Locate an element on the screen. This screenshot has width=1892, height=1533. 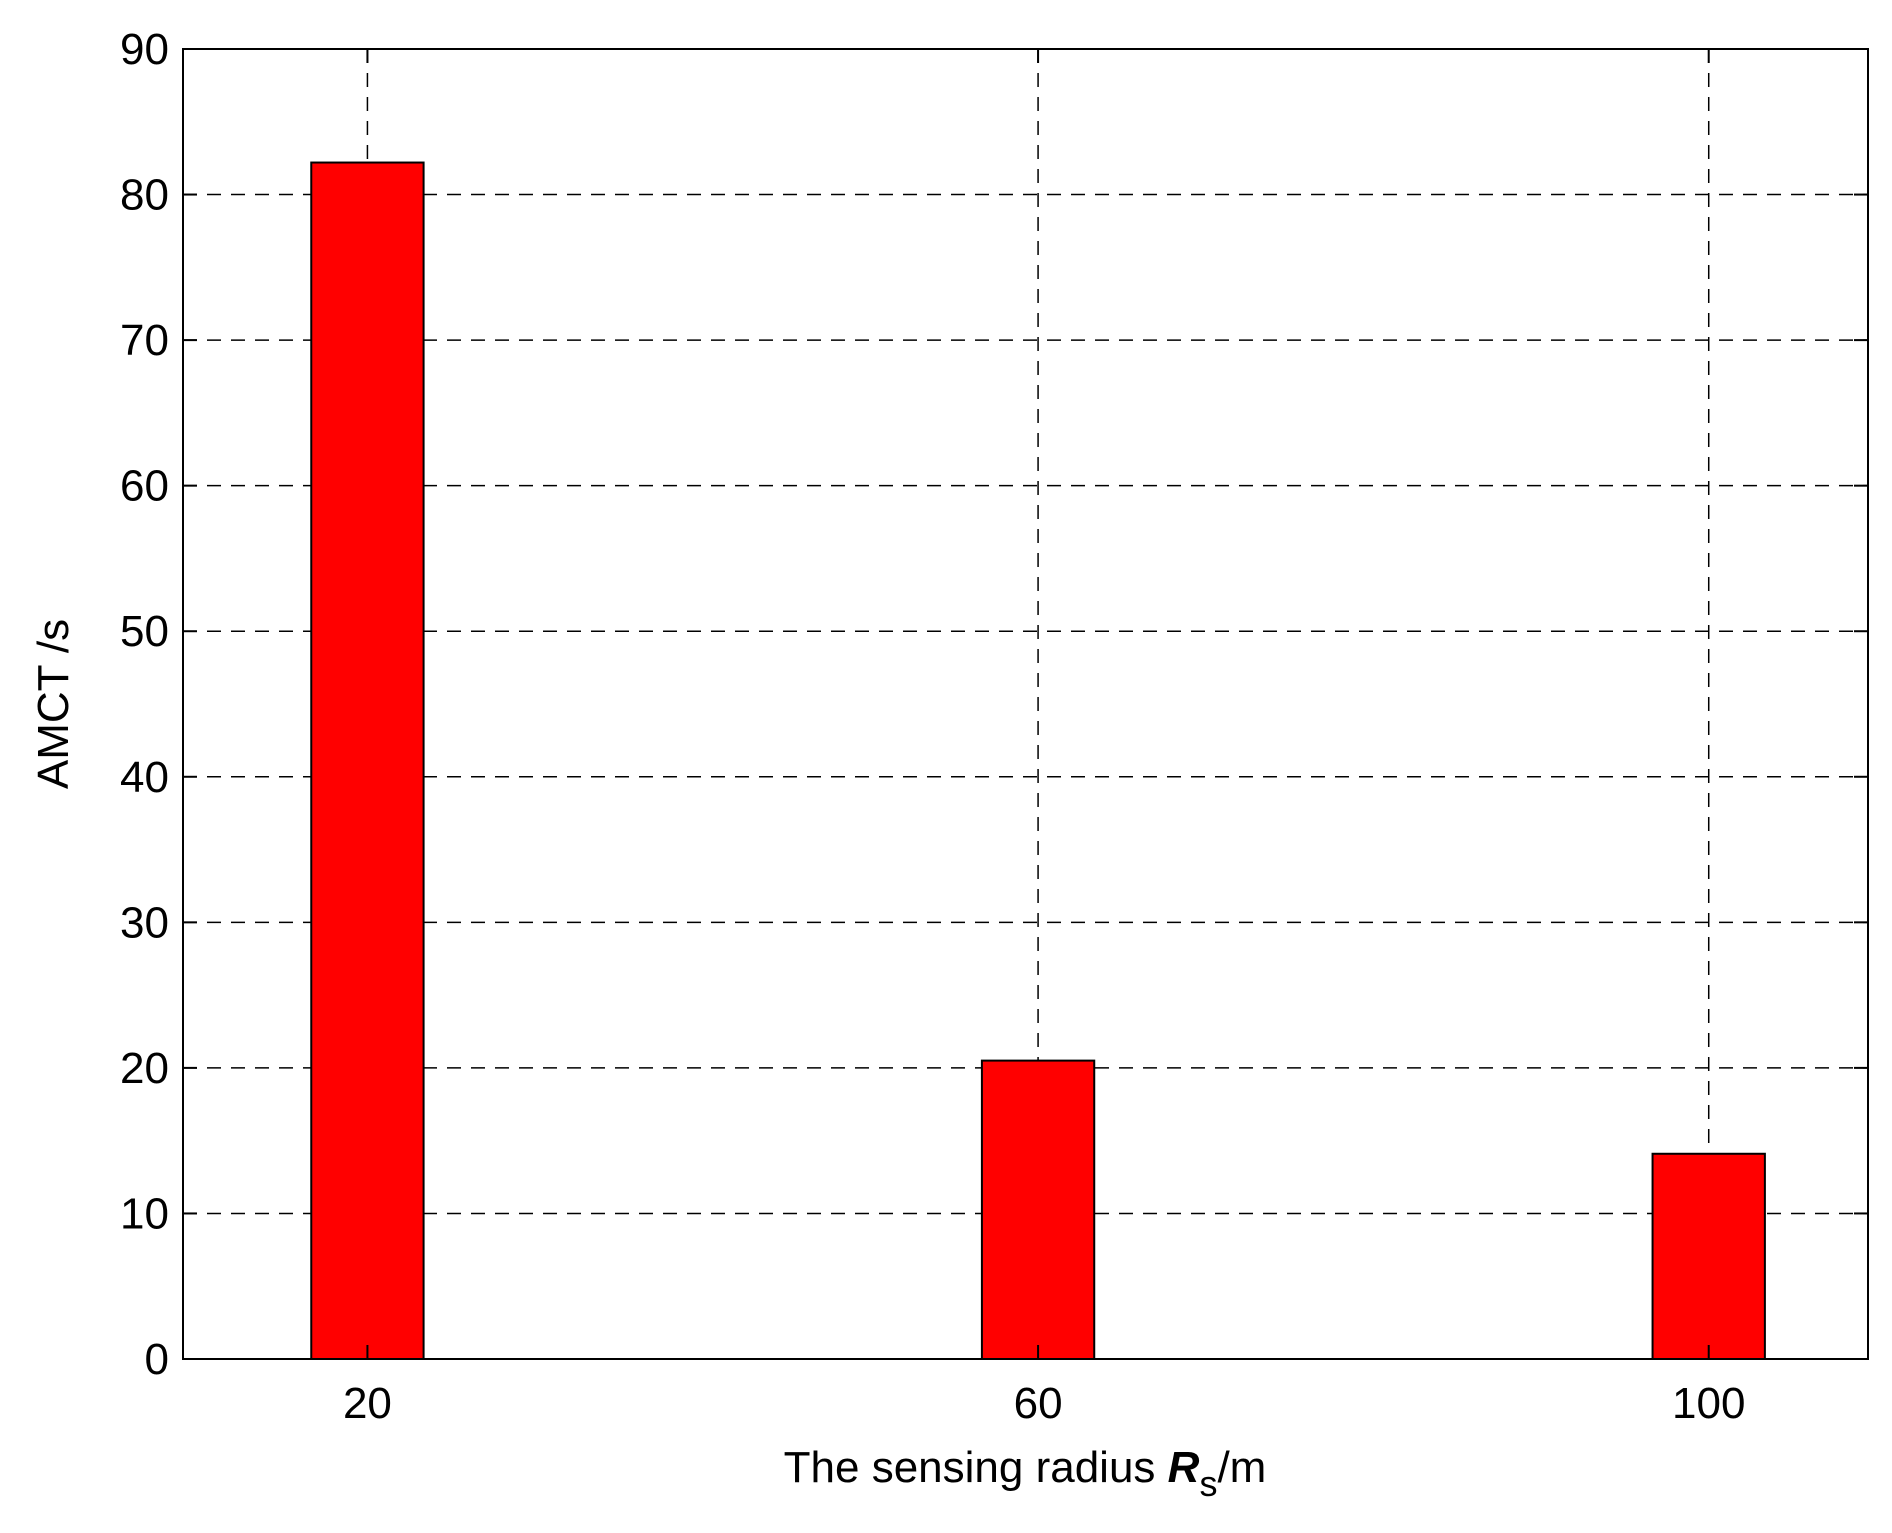
y-tick-label: 50 is located at coordinates (144, 631).